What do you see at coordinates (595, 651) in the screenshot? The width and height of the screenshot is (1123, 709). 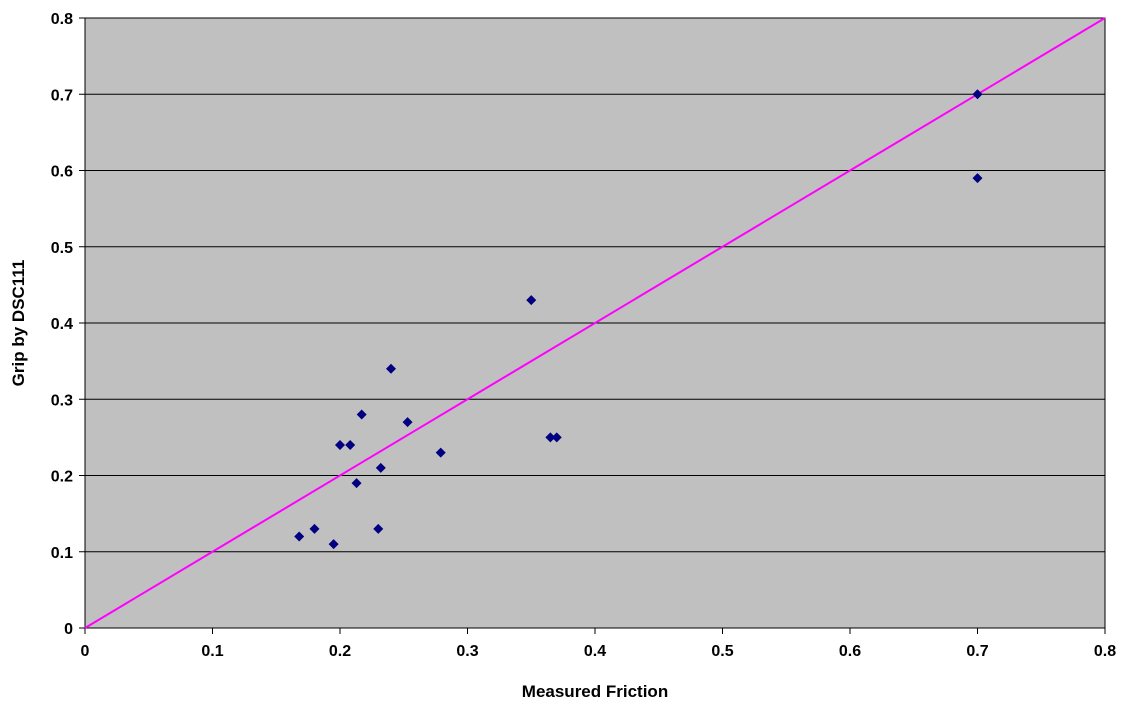 I see `x-tick-label: 0.4` at bounding box center [595, 651].